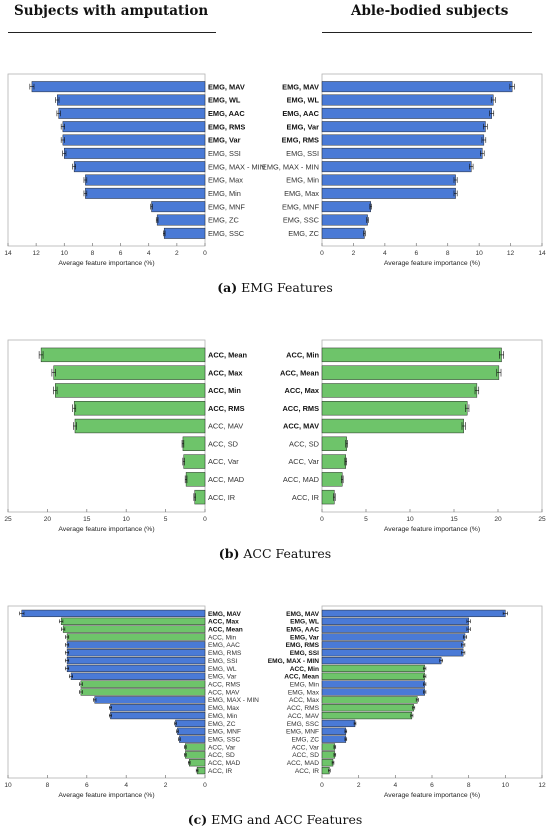 The height and width of the screenshot is (831, 550). I want to click on chart-c-left-xtick-label: 2, so click(166, 785).